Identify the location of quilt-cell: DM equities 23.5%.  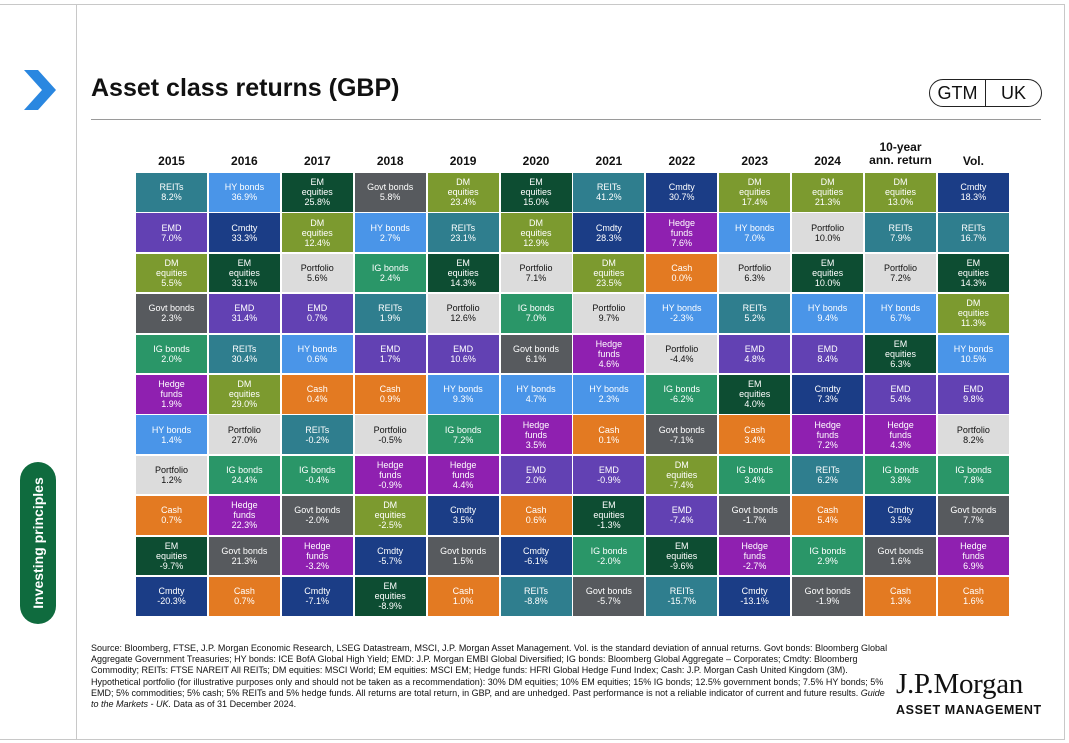
(609, 273).